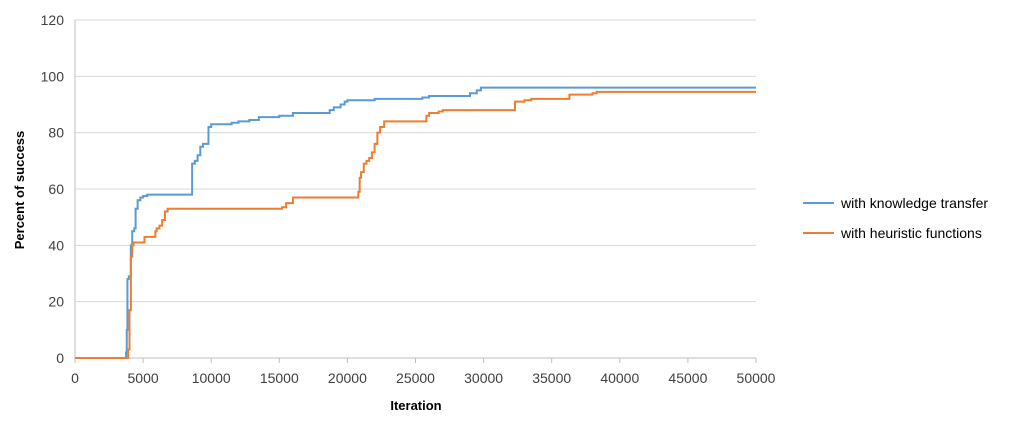 The image size is (1021, 430). Describe the element at coordinates (551, 378) in the screenshot. I see `x-tick-label: 35000` at that location.